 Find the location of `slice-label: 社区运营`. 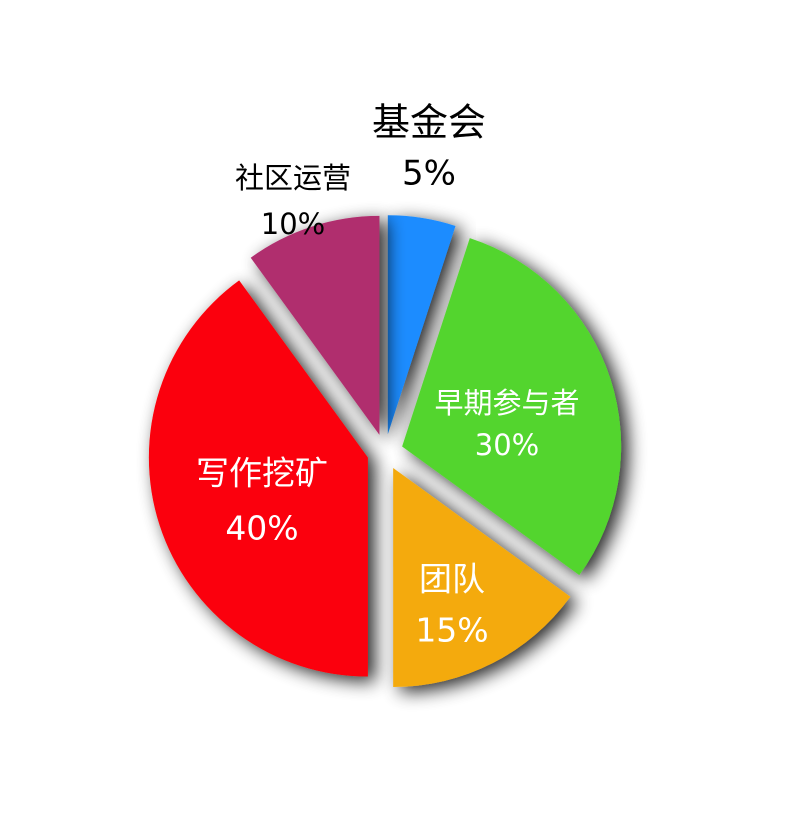

slice-label: 社区运营 is located at coordinates (293, 178).